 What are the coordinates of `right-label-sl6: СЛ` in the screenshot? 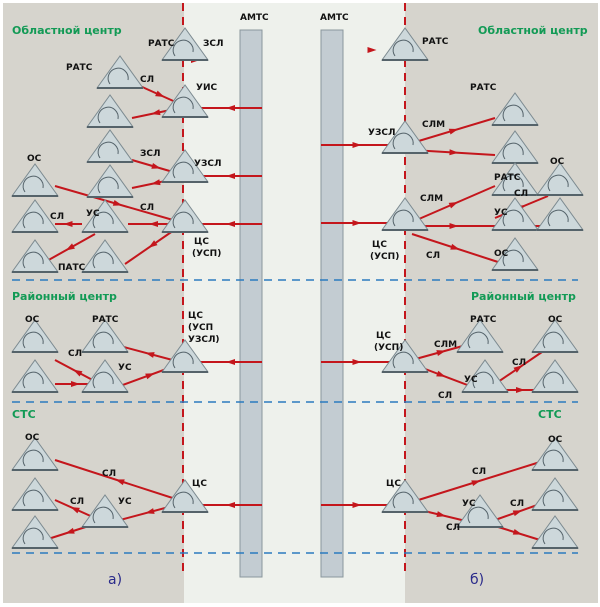 It's located at (517, 504).